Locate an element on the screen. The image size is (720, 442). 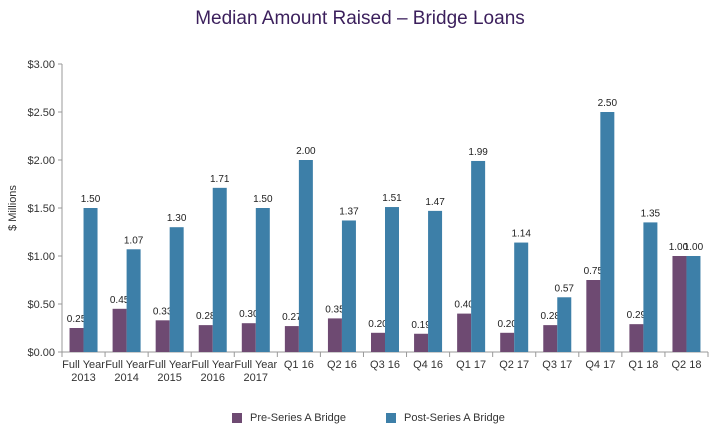
y-tick-label: $0.50 is located at coordinates (41, 305).